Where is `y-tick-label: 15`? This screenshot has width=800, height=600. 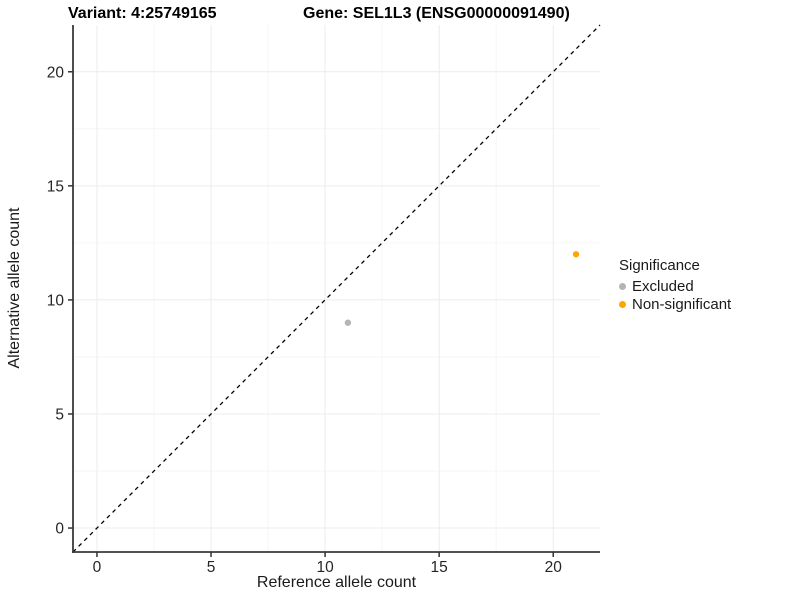
y-tick-label: 15 is located at coordinates (55, 186).